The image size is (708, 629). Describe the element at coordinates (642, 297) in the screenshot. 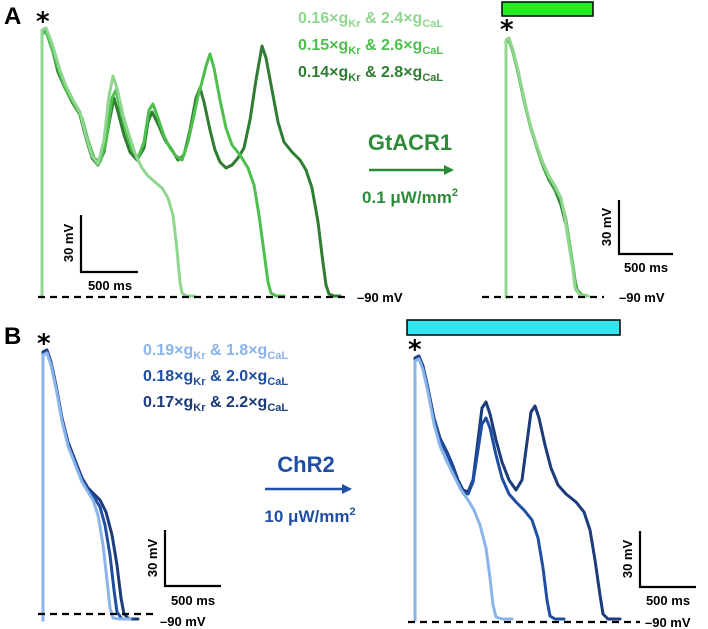

I see `rest-label-a-right: –90 mV` at that location.